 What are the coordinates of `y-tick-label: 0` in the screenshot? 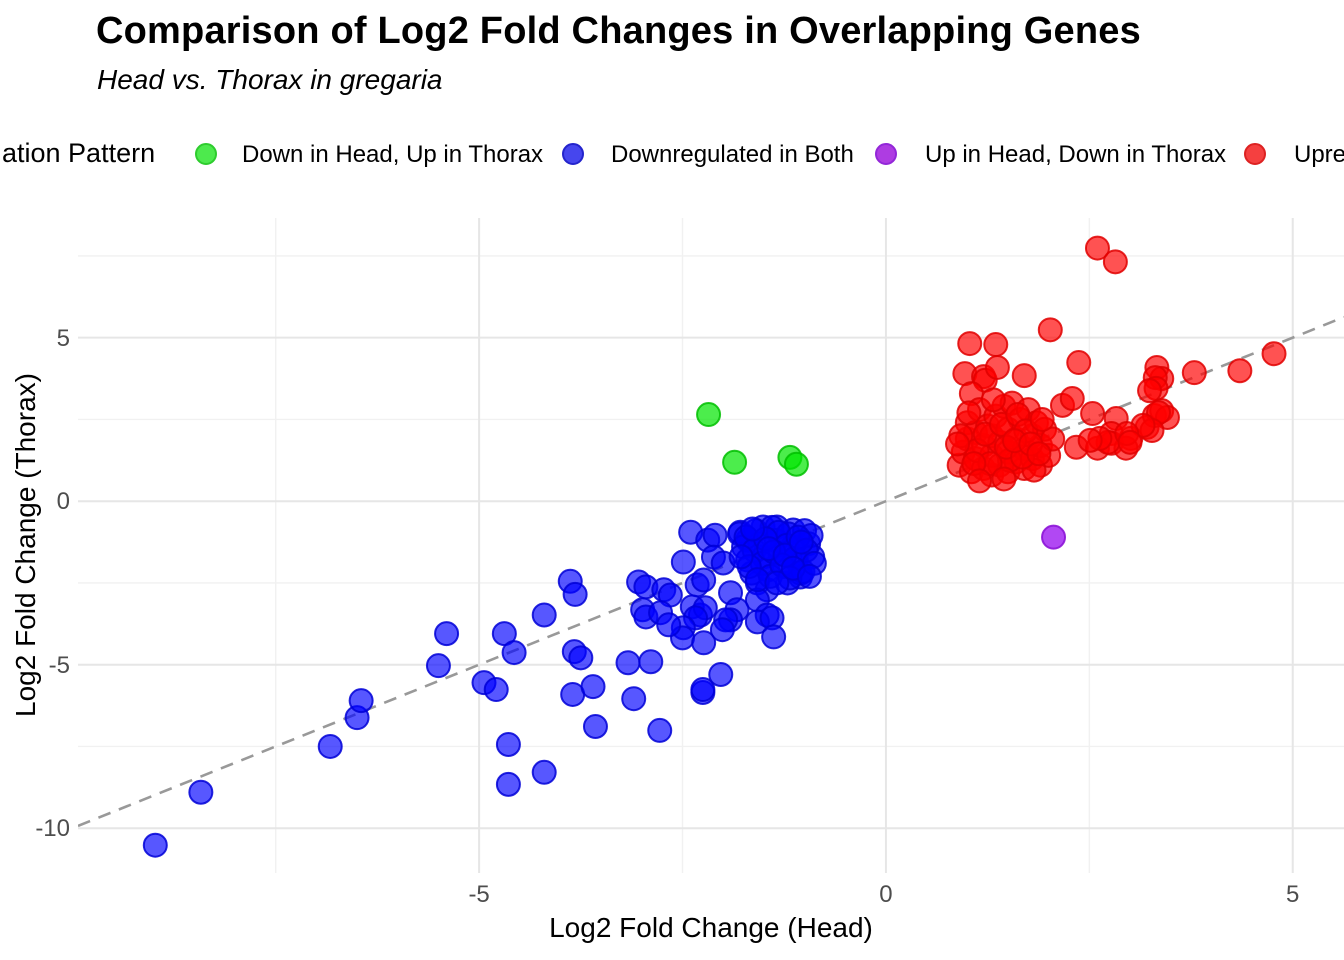 It's located at (63, 502).